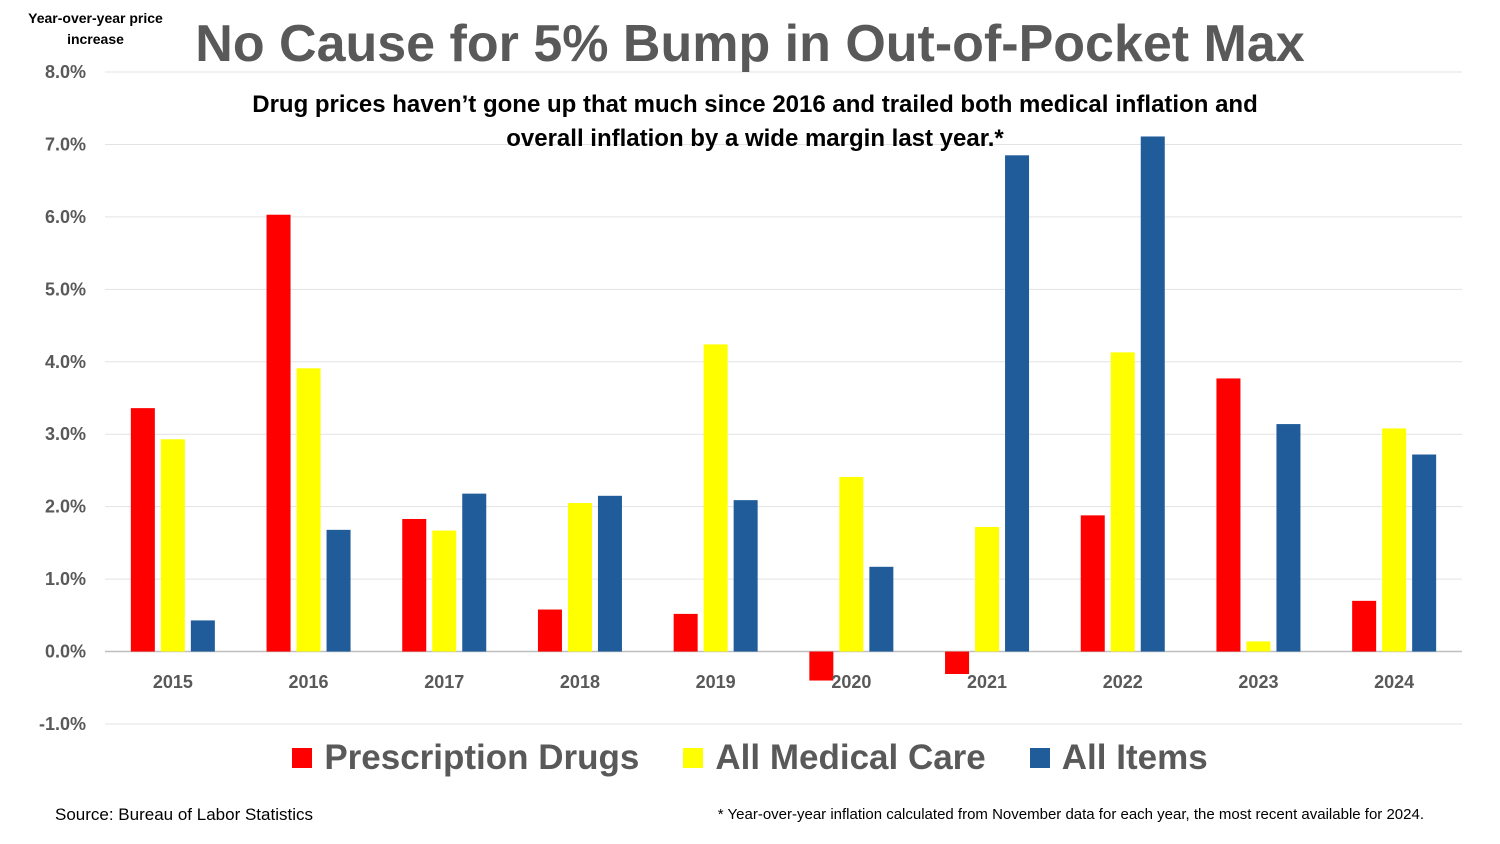 The width and height of the screenshot is (1500, 844). I want to click on bar-all-items-2019, so click(745, 576).